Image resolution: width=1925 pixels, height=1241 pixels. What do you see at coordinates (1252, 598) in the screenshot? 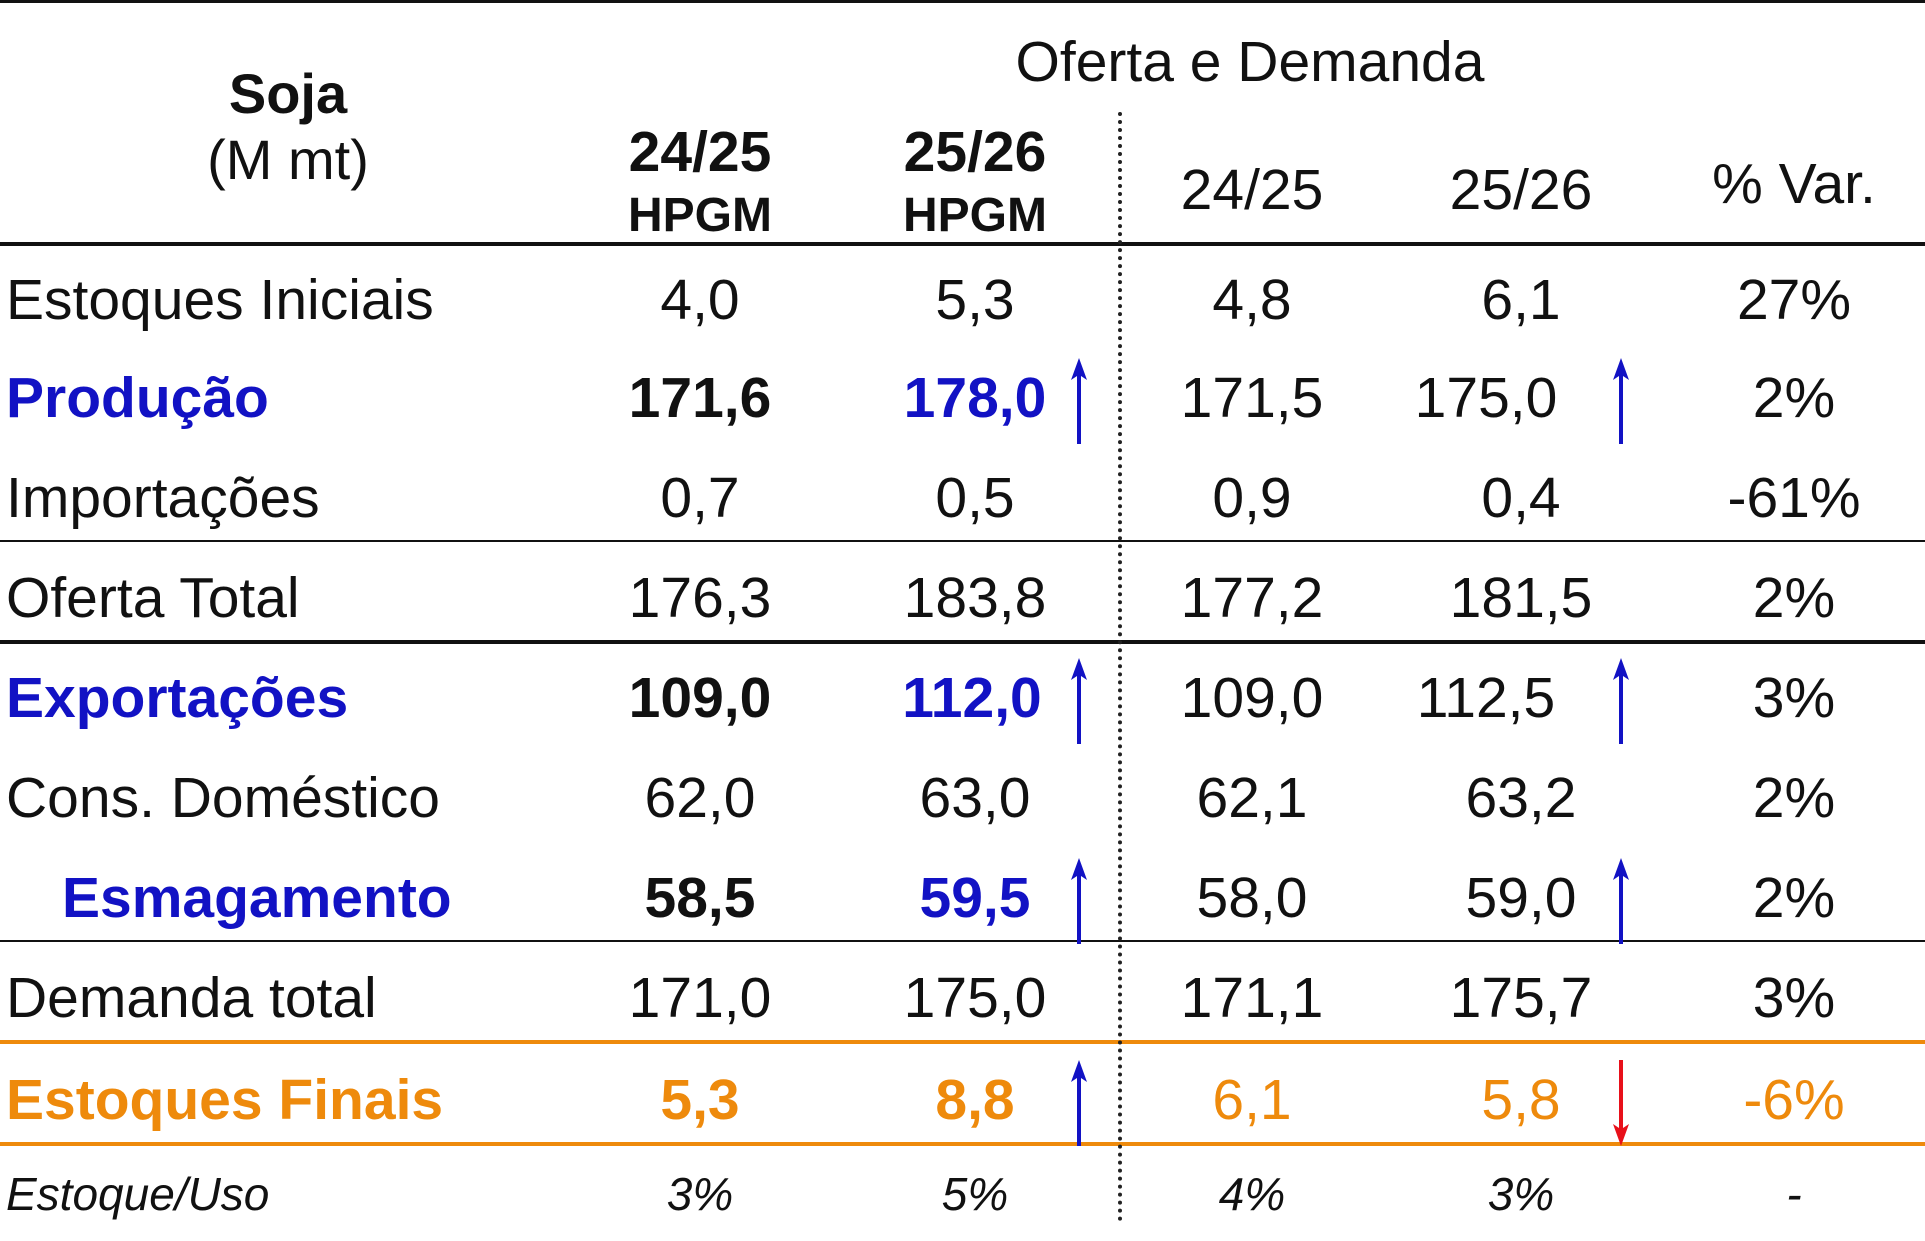
I see `table-cell: 177,2` at bounding box center [1252, 598].